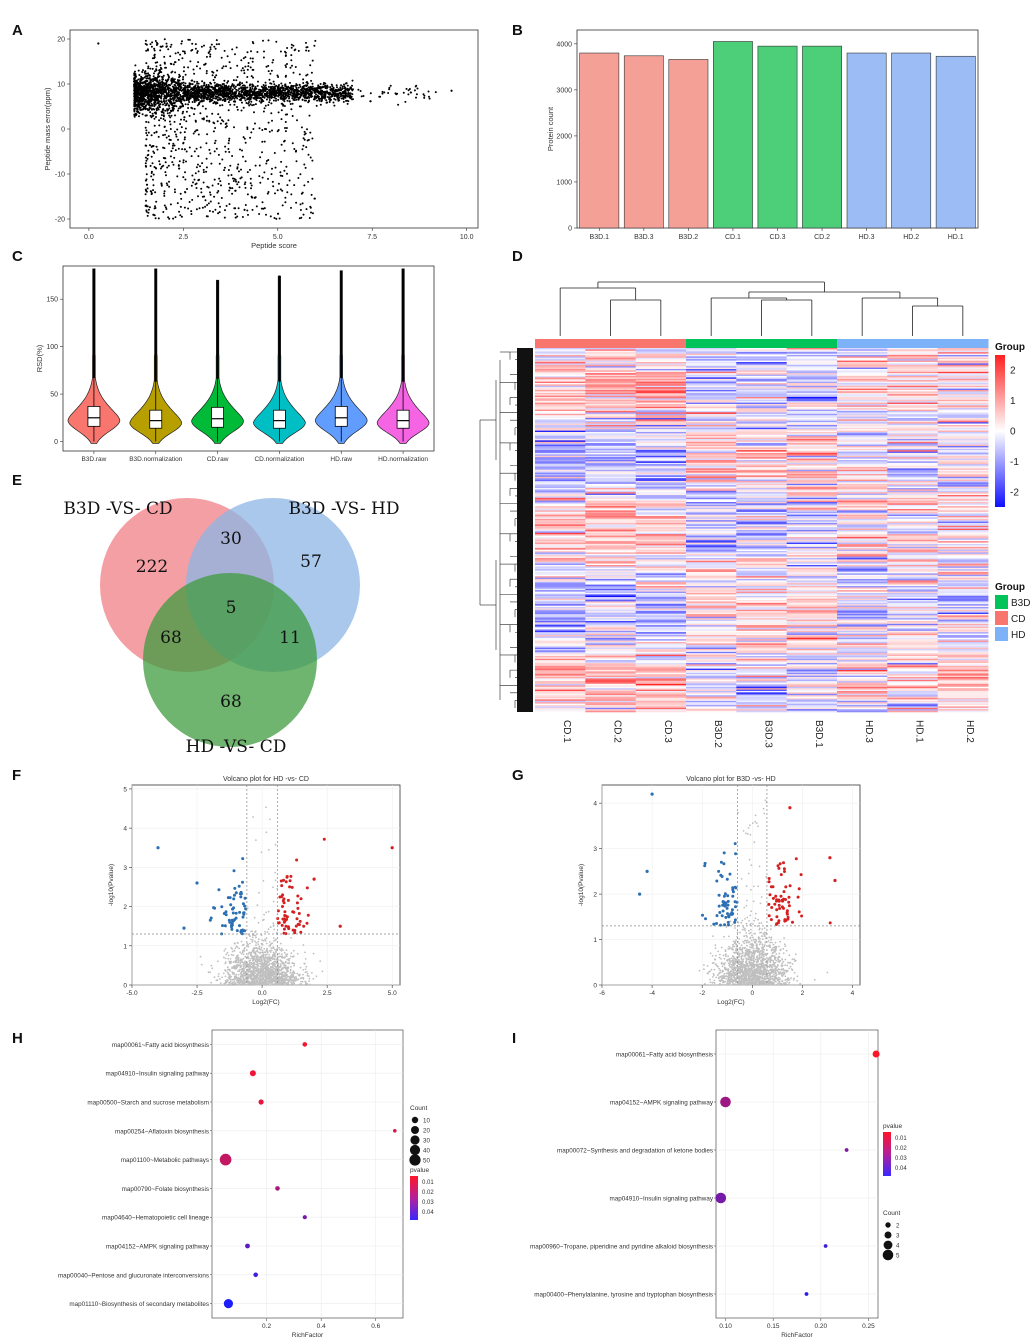 Image resolution: width=1032 pixels, height=1339 pixels. Describe the element at coordinates (93, 459) in the screenshot. I see `x-tick-label: B3D.raw` at that location.